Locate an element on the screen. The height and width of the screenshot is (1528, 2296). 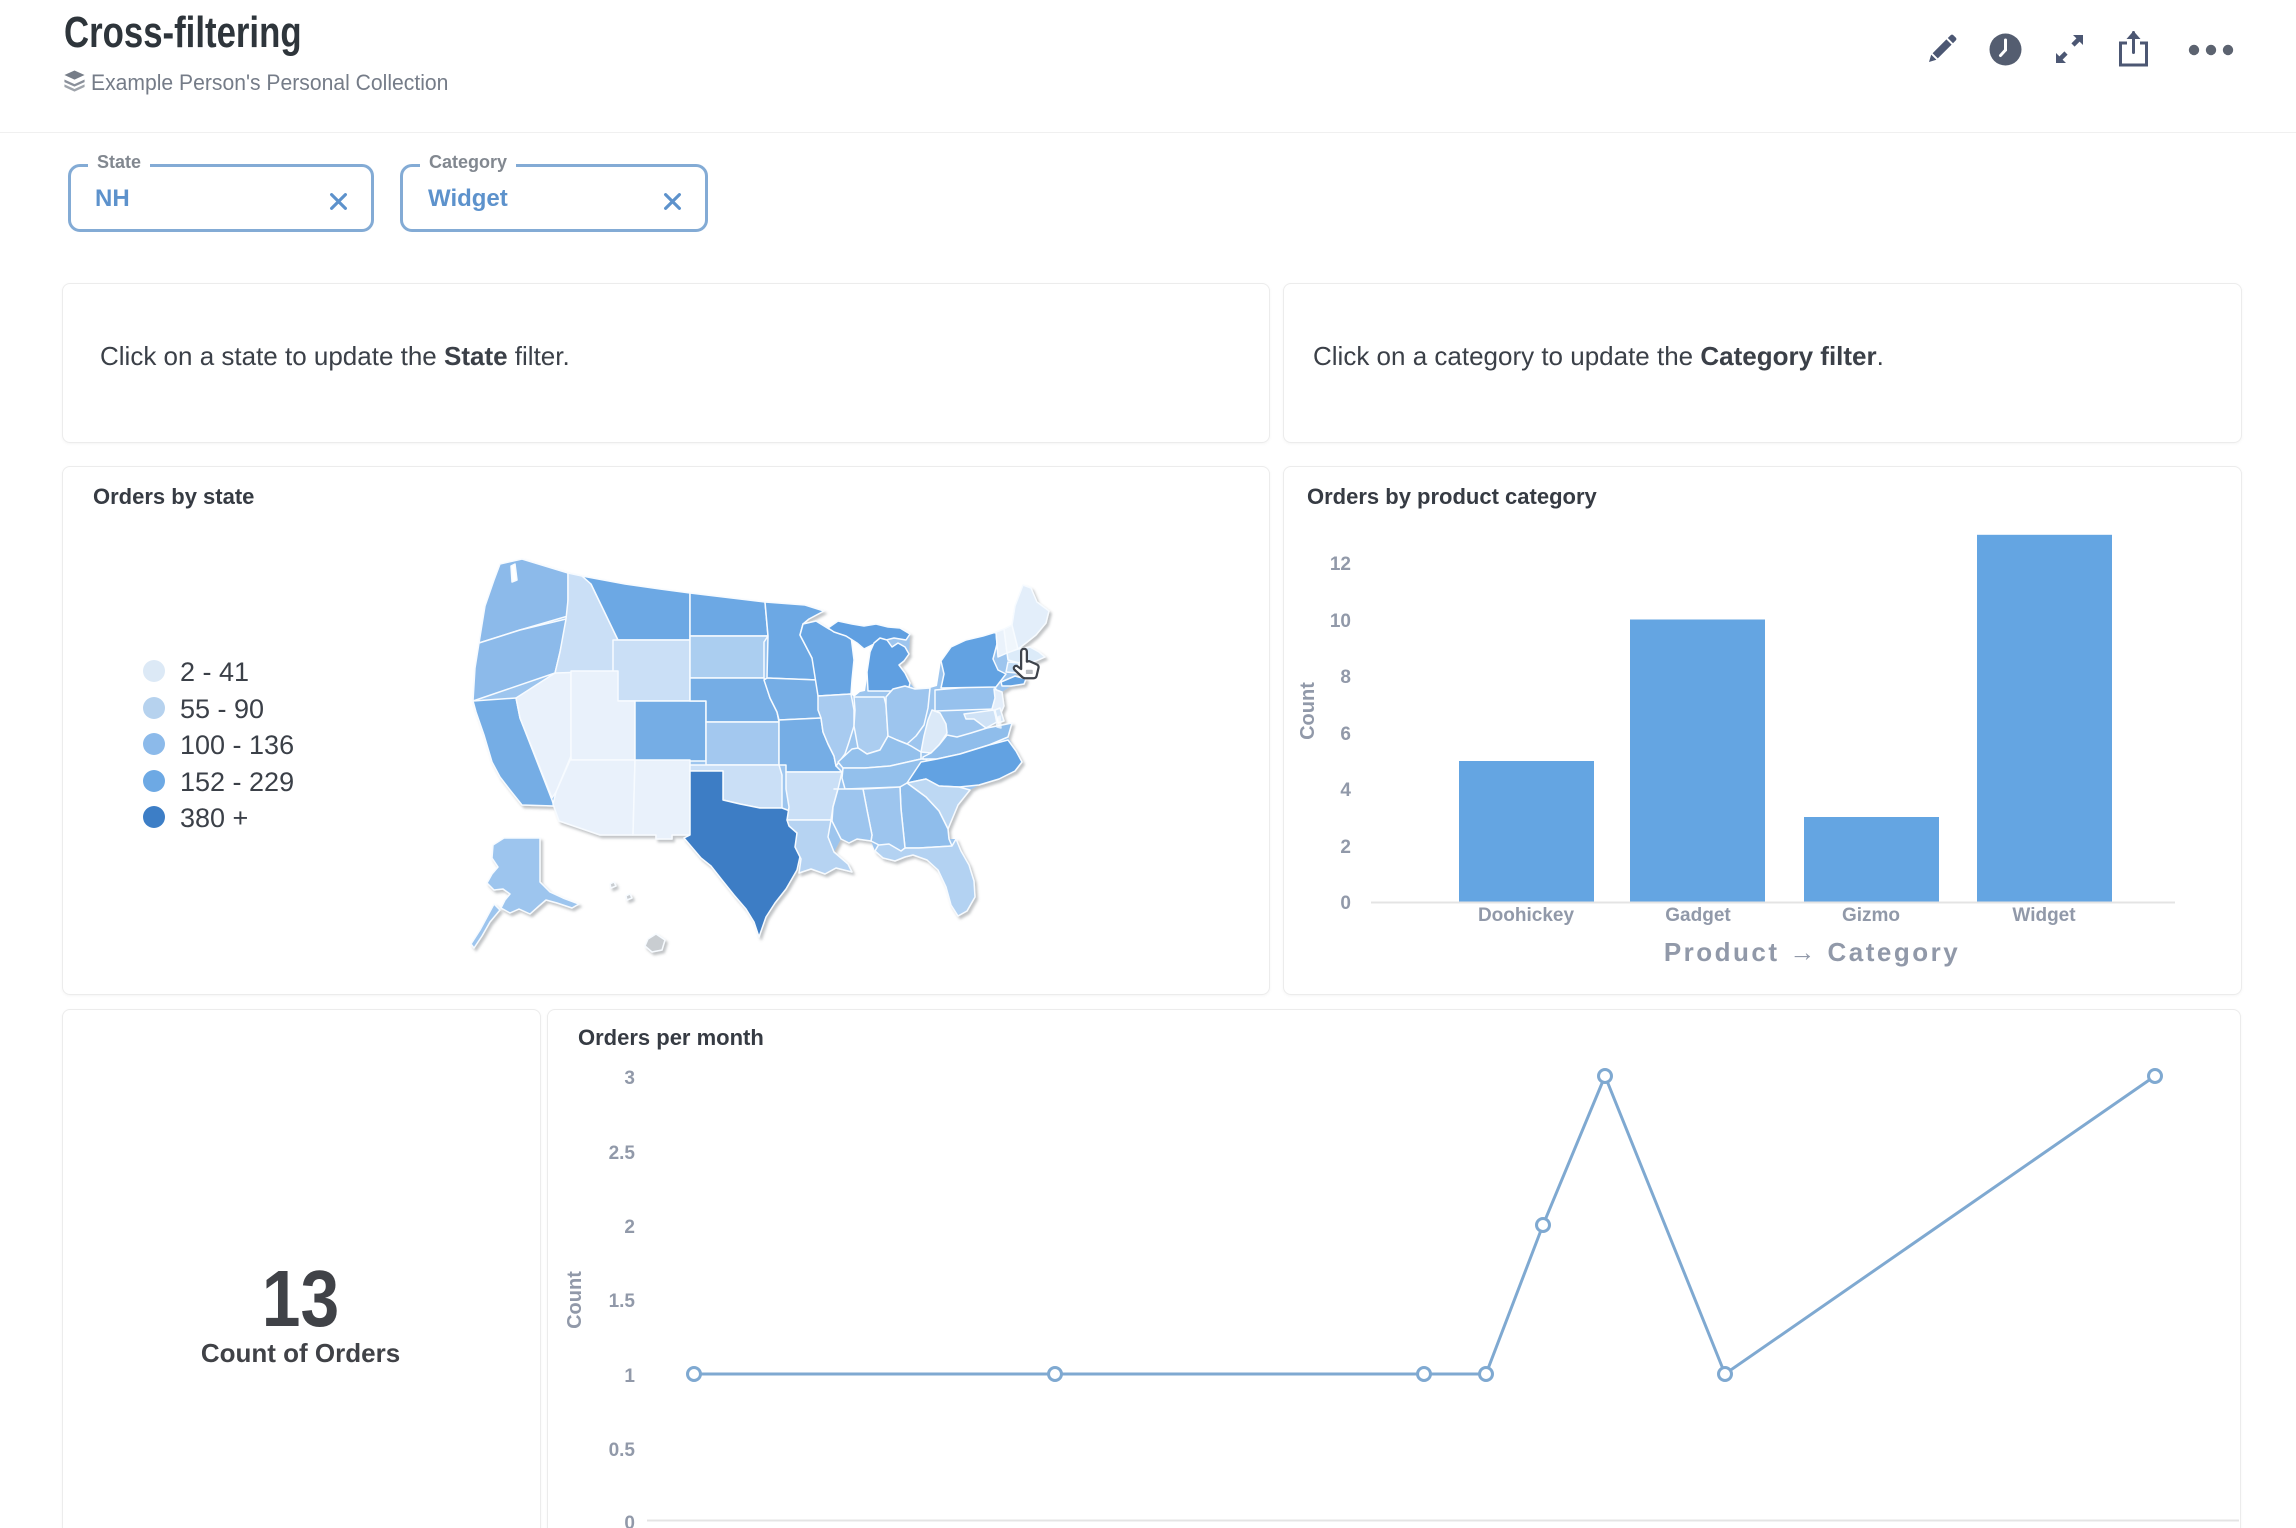
svg-text: 12 is located at coordinates (1340, 564).